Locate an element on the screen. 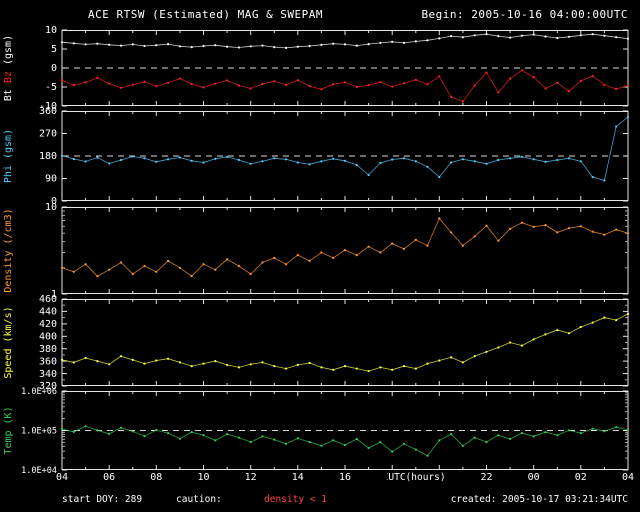 This screenshot has width=640, height=512. x-tick-label: 08 is located at coordinates (156, 477).